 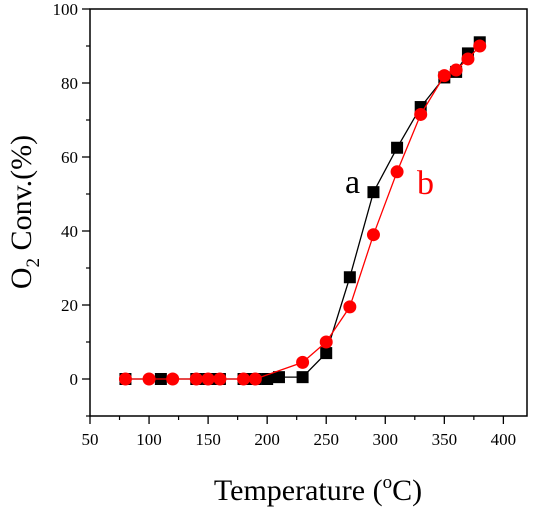 What do you see at coordinates (425, 183) in the screenshot?
I see `series-b-label: b` at bounding box center [425, 183].